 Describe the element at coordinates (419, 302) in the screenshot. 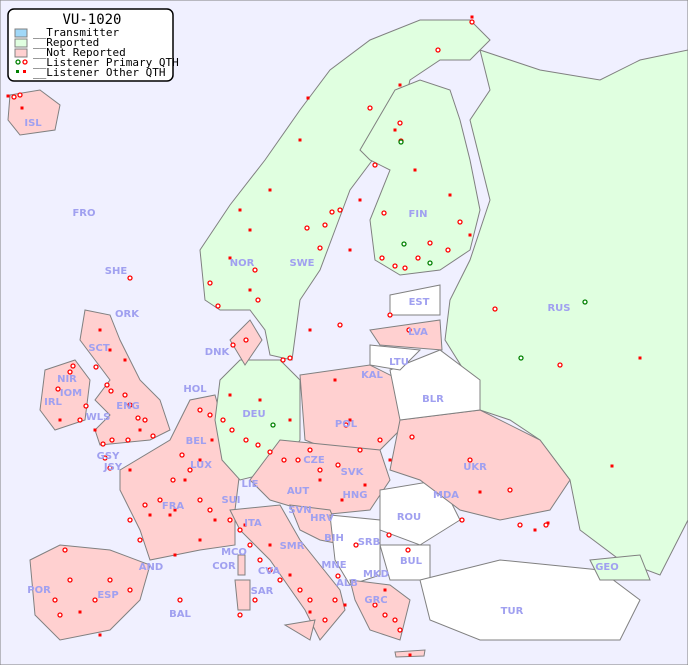

I see `country-label-est: EST` at that location.